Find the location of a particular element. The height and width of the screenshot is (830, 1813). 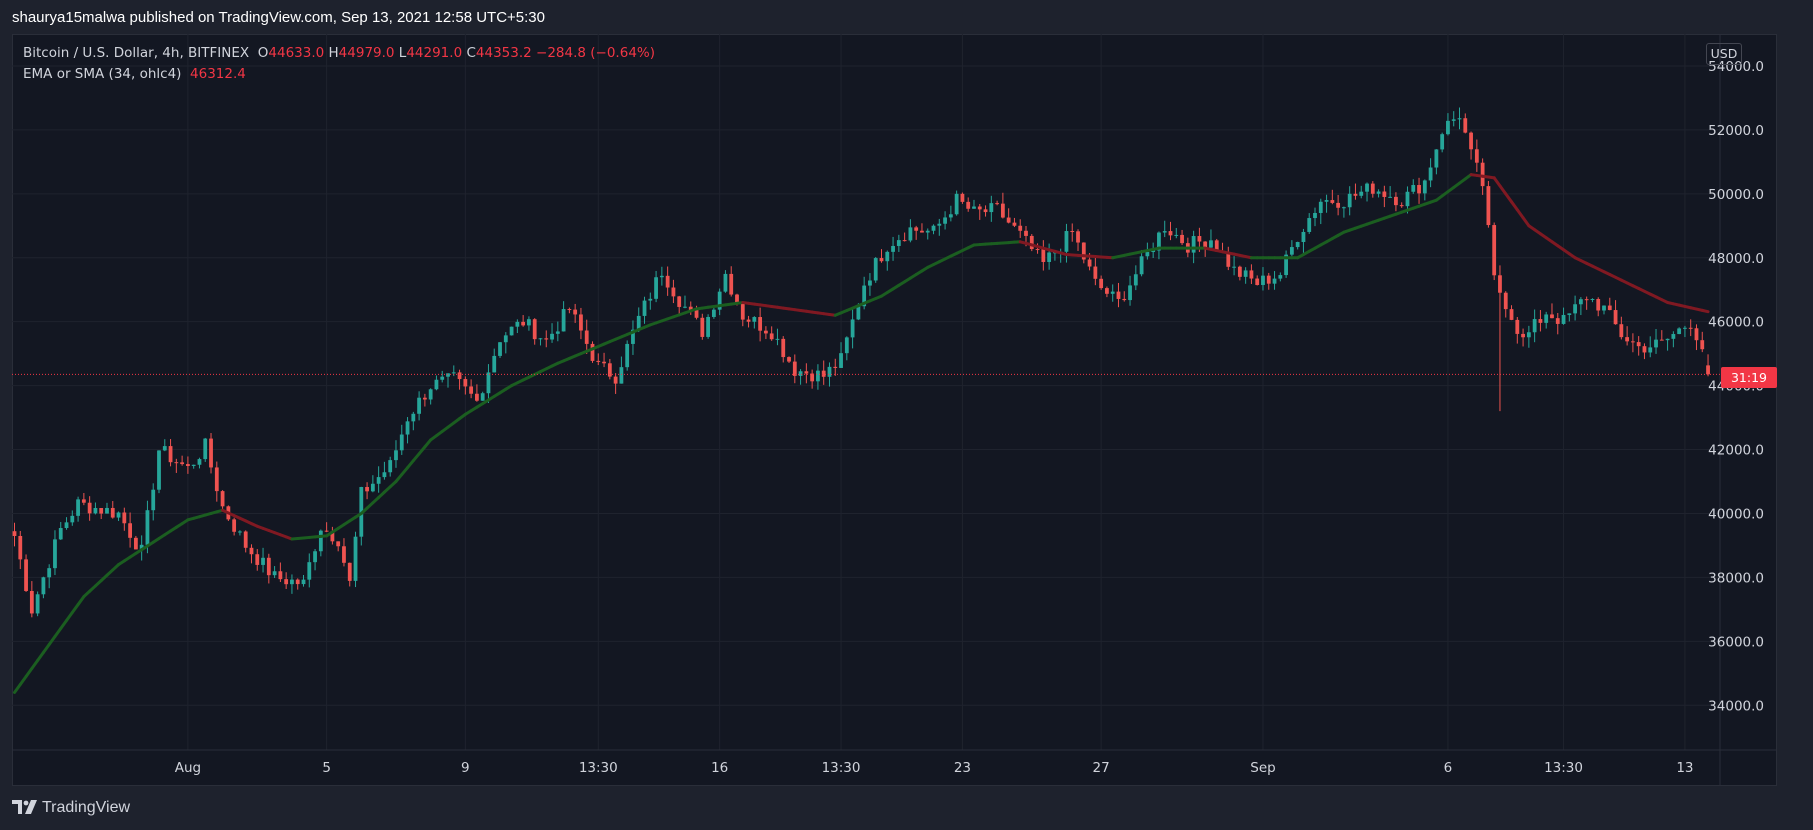

indicator-value: 46312.4 is located at coordinates (218, 74).